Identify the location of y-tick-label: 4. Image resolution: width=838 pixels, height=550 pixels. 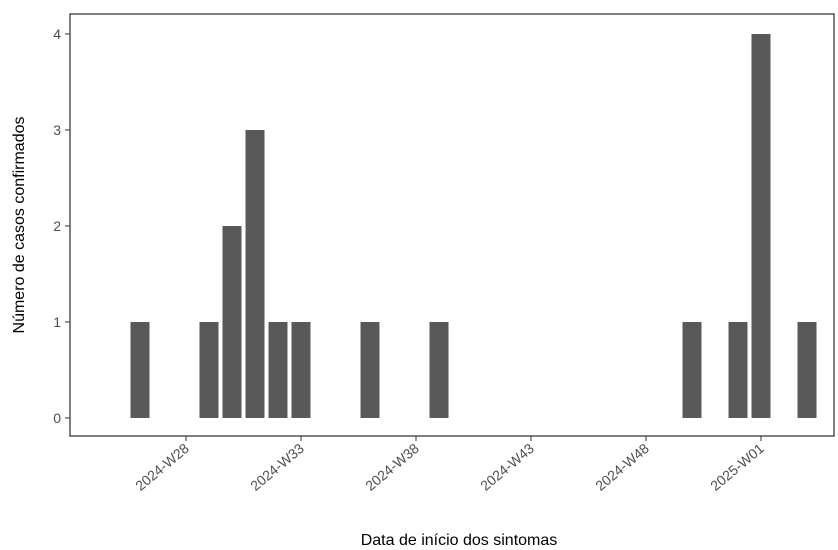
(57, 34).